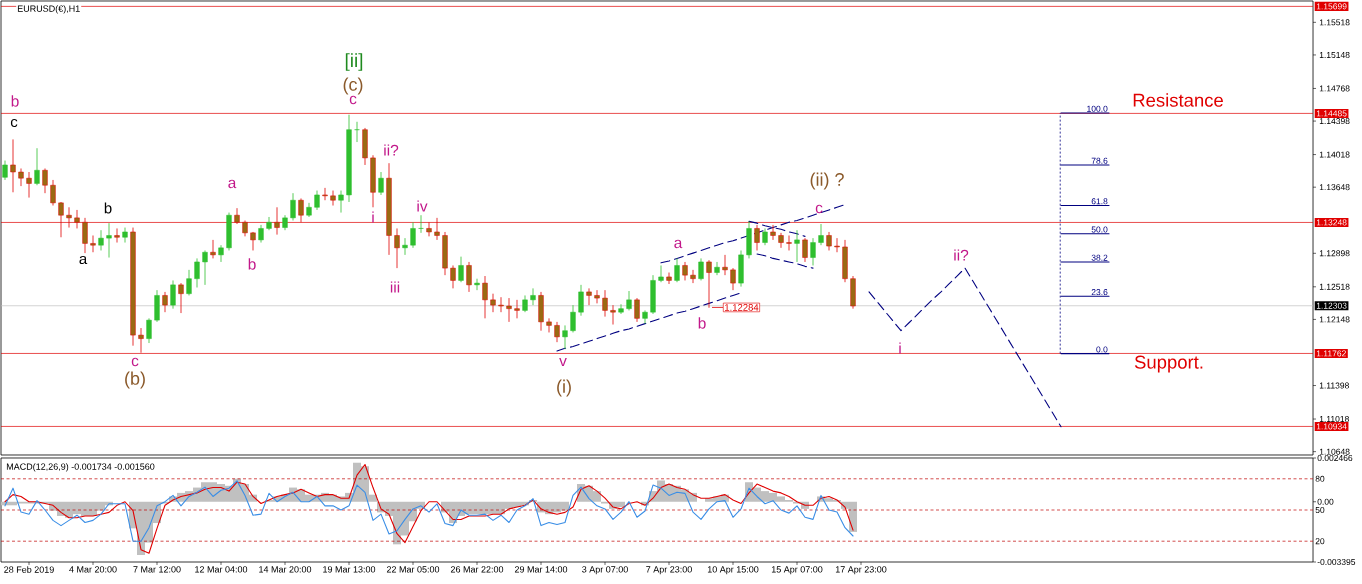 The width and height of the screenshot is (1362, 584). I want to click on x-tick-label: 22 Mar 05:00, so click(413, 569).